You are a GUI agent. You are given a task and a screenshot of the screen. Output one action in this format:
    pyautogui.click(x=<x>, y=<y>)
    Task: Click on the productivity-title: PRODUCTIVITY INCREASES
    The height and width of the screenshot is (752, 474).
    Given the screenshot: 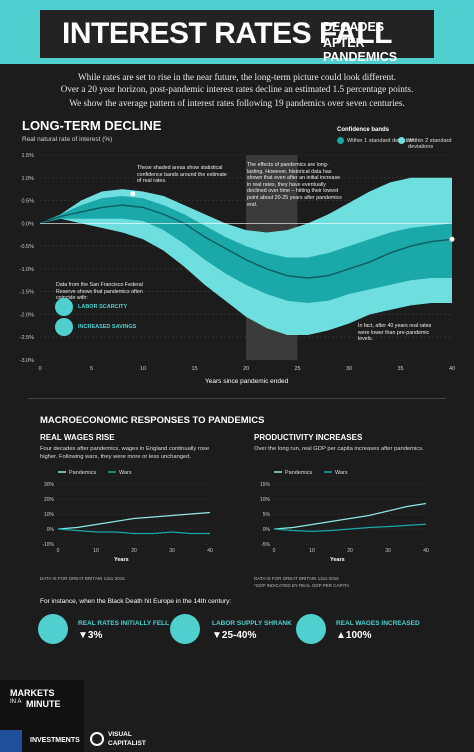 What is the action you would take?
    pyautogui.click(x=308, y=437)
    